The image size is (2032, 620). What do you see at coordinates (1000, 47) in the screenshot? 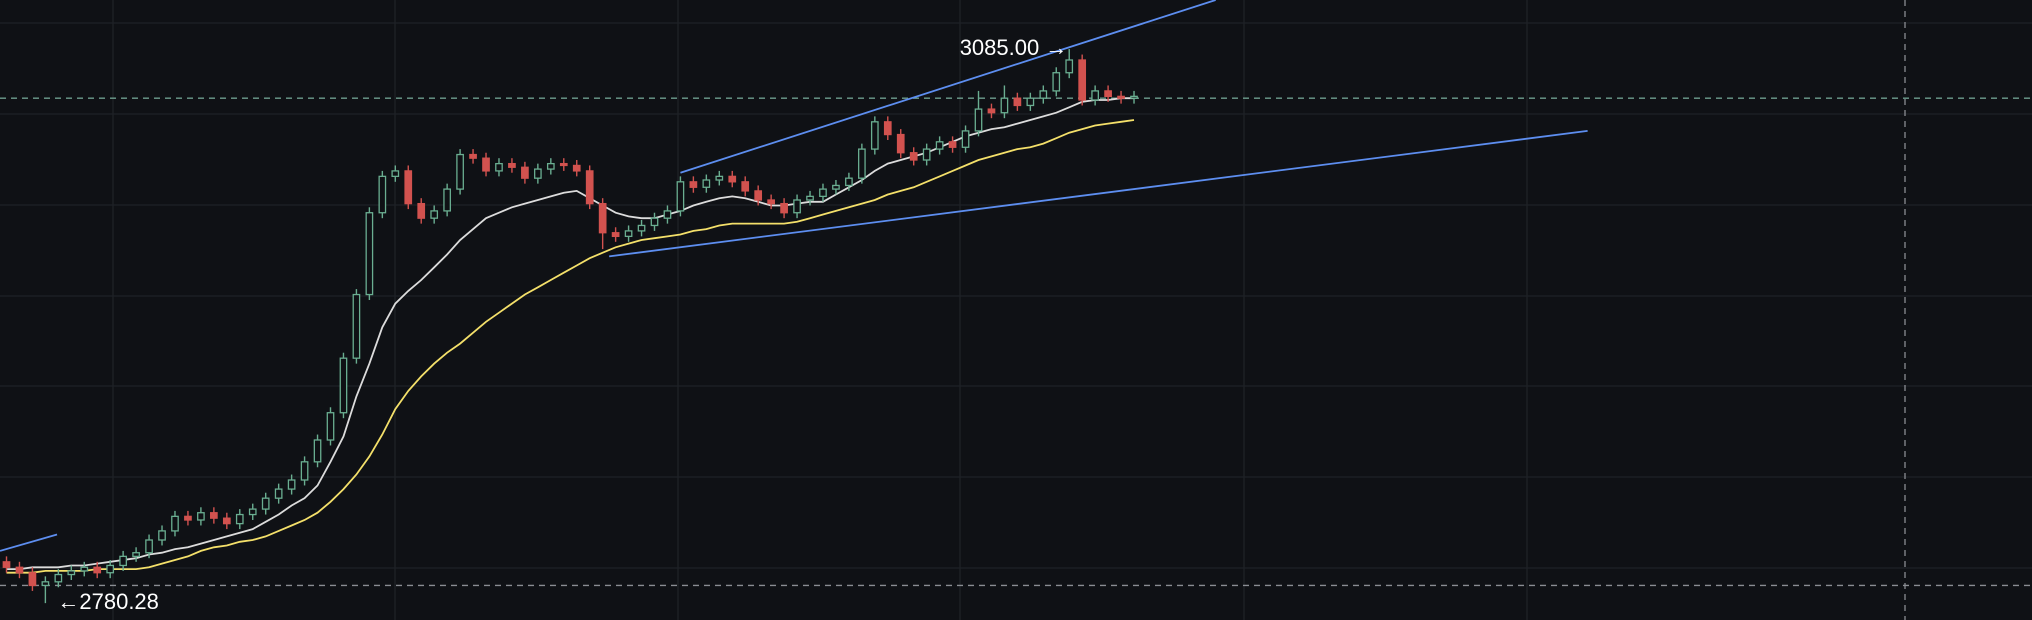
I see `high-price-label: 3085.00` at bounding box center [1000, 47].